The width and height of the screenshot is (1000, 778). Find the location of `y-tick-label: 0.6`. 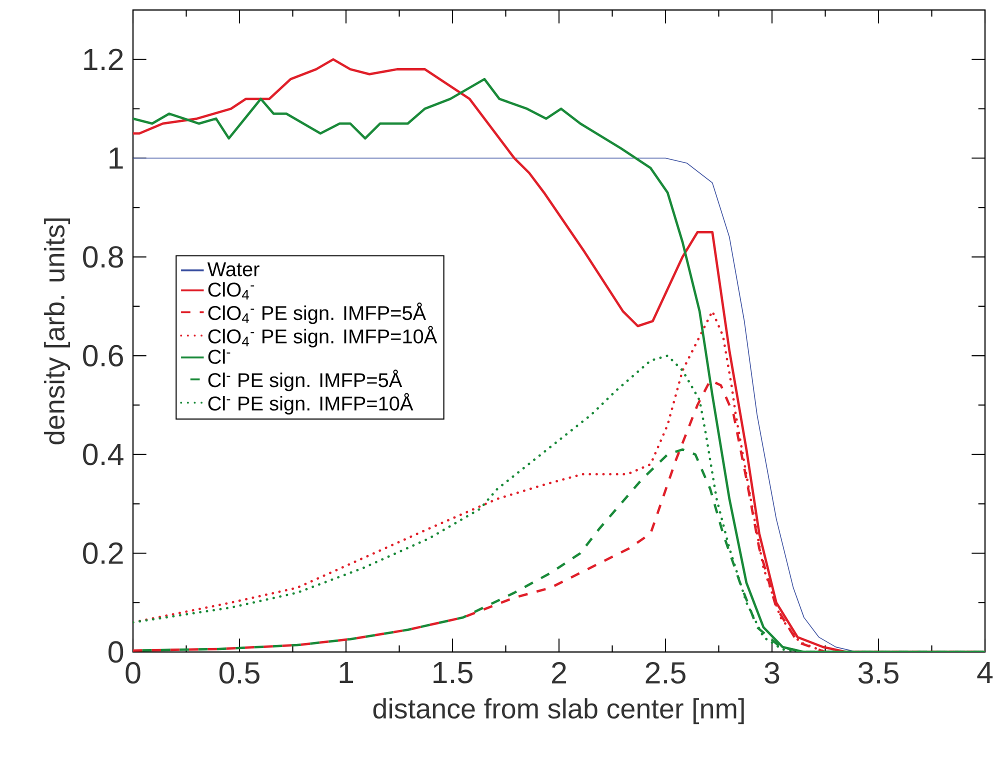

y-tick-label: 0.6 is located at coordinates (103, 355).